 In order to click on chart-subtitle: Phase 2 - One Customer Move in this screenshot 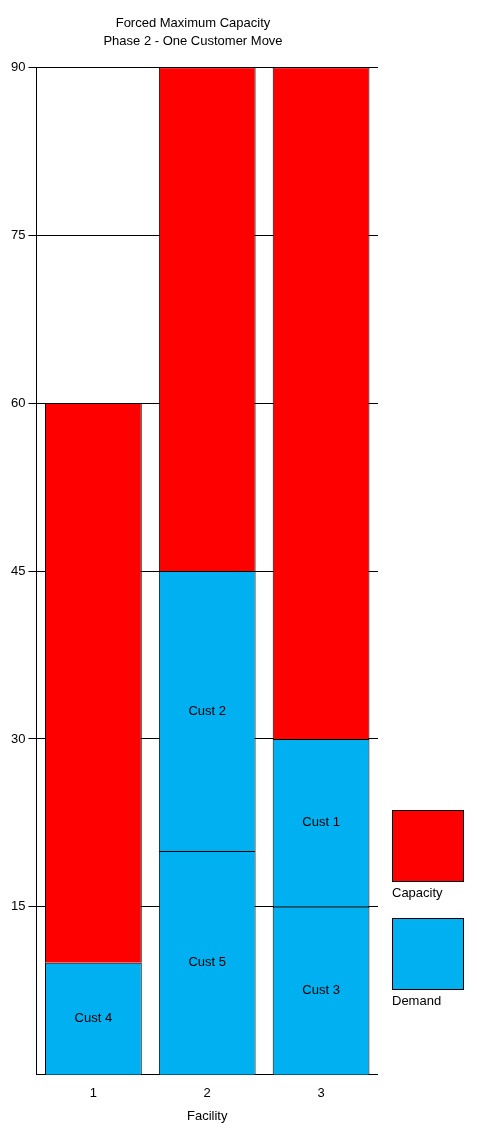, I will do `click(193, 40)`.